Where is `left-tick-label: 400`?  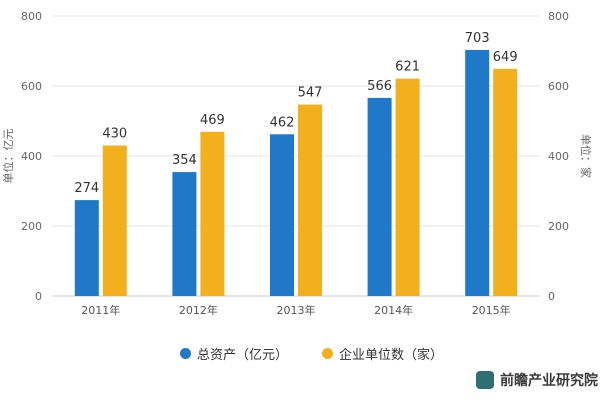
left-tick-label: 400 is located at coordinates (31, 156).